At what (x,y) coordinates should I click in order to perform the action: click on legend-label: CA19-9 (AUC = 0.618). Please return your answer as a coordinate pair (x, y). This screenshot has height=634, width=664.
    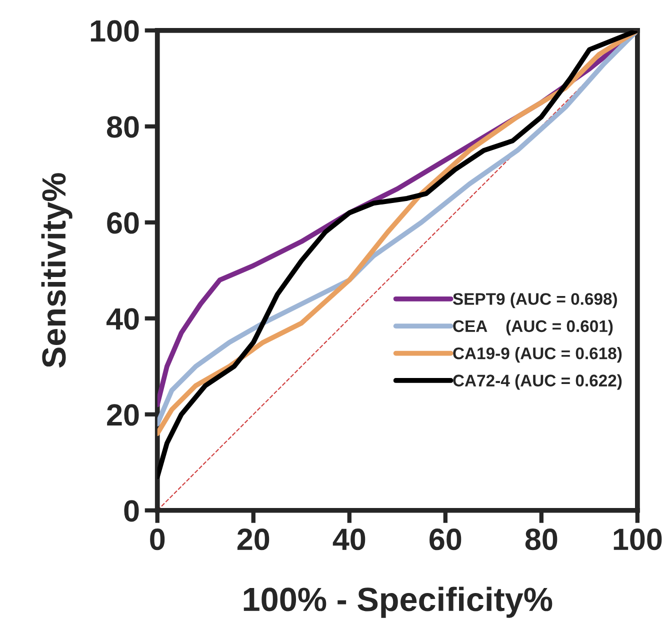
    Looking at the image, I should click on (537, 355).